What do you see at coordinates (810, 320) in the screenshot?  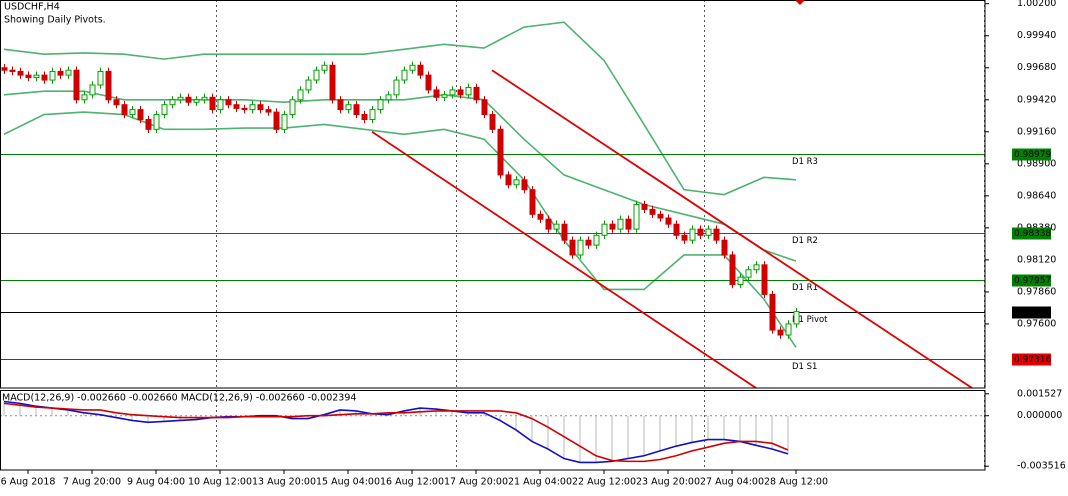 I see `pivot-label: D1 Pivot` at bounding box center [810, 320].